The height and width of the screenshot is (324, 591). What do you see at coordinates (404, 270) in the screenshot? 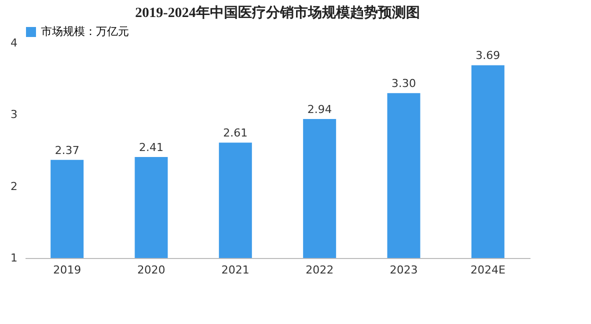
I see `x-tick-label: 2023` at bounding box center [404, 270].